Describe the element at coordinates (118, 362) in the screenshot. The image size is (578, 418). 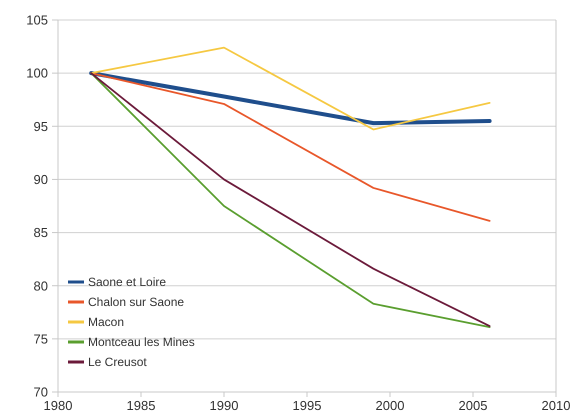
I see `legend-label: Le Creusot` at that location.